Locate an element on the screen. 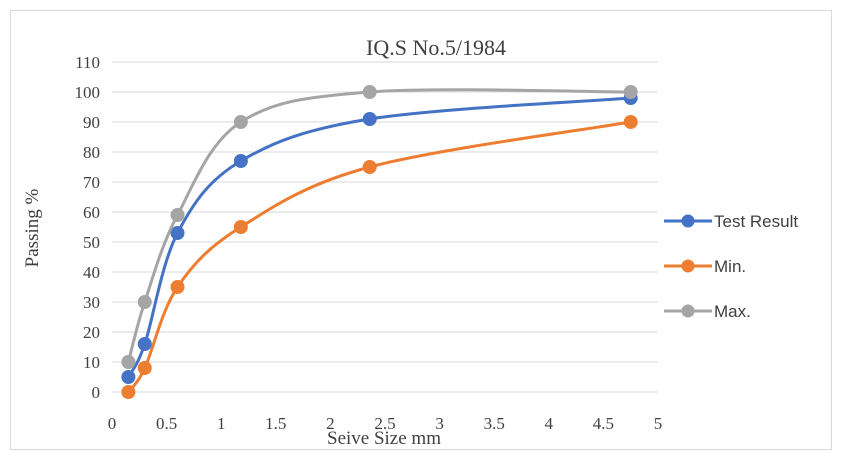 This screenshot has width=844, height=452. y-axis-label: Passing % is located at coordinates (32, 228).